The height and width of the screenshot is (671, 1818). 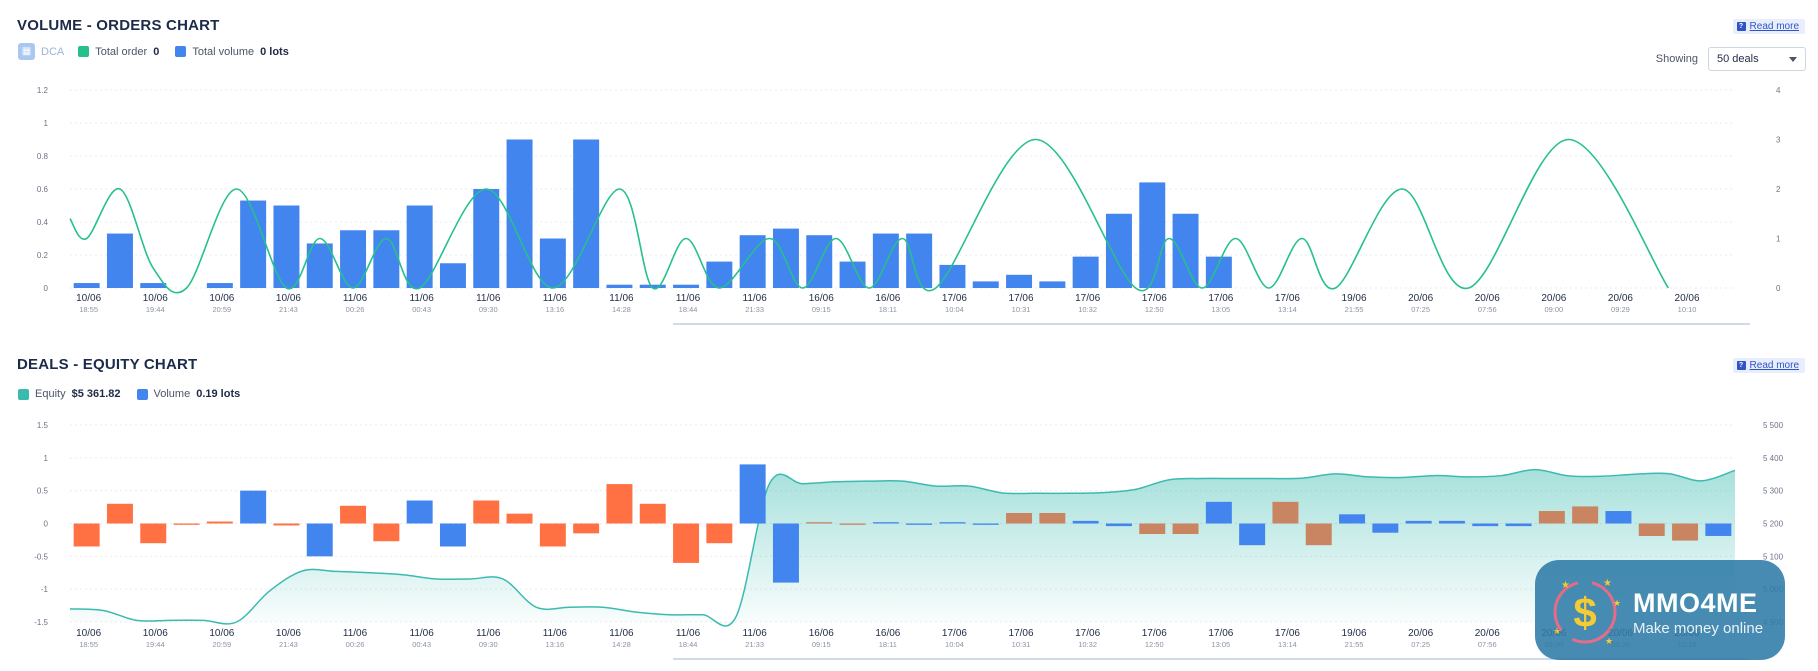 What do you see at coordinates (274, 51) in the screenshot?
I see `total-volume-value: 0 lots` at bounding box center [274, 51].